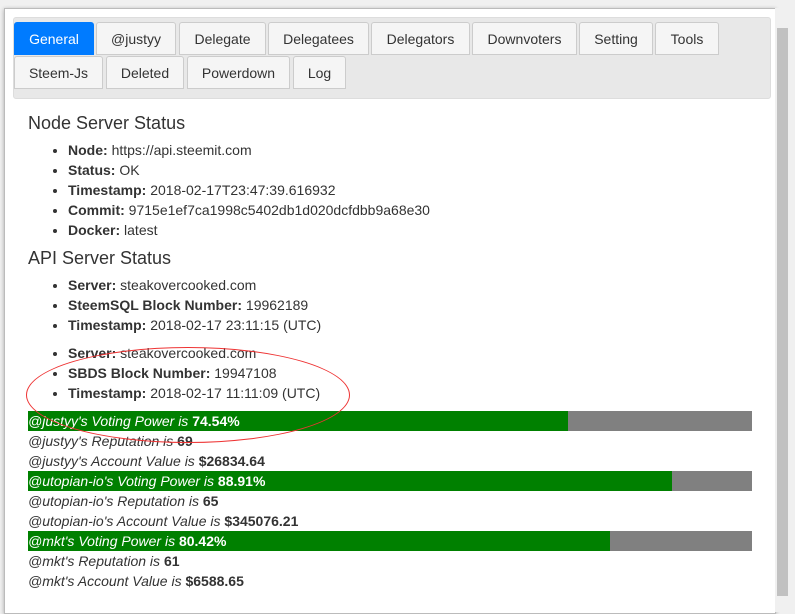 This screenshot has width=795, height=614. I want to click on reputation-text: @utopian-io's Reputation is 65, so click(123, 501).